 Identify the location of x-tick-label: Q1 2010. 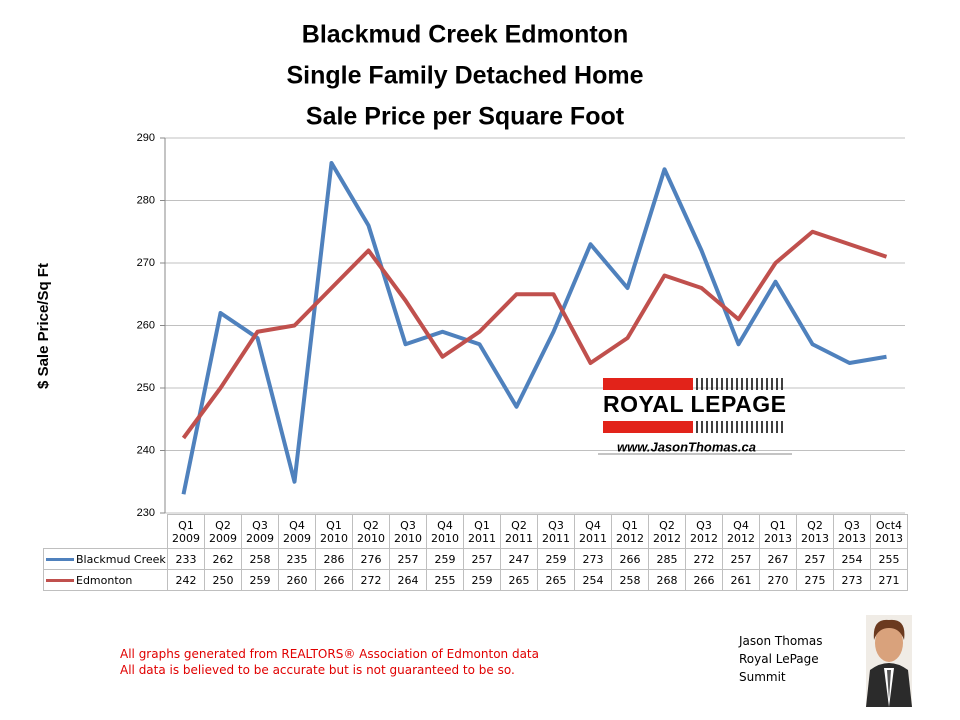
(334, 531).